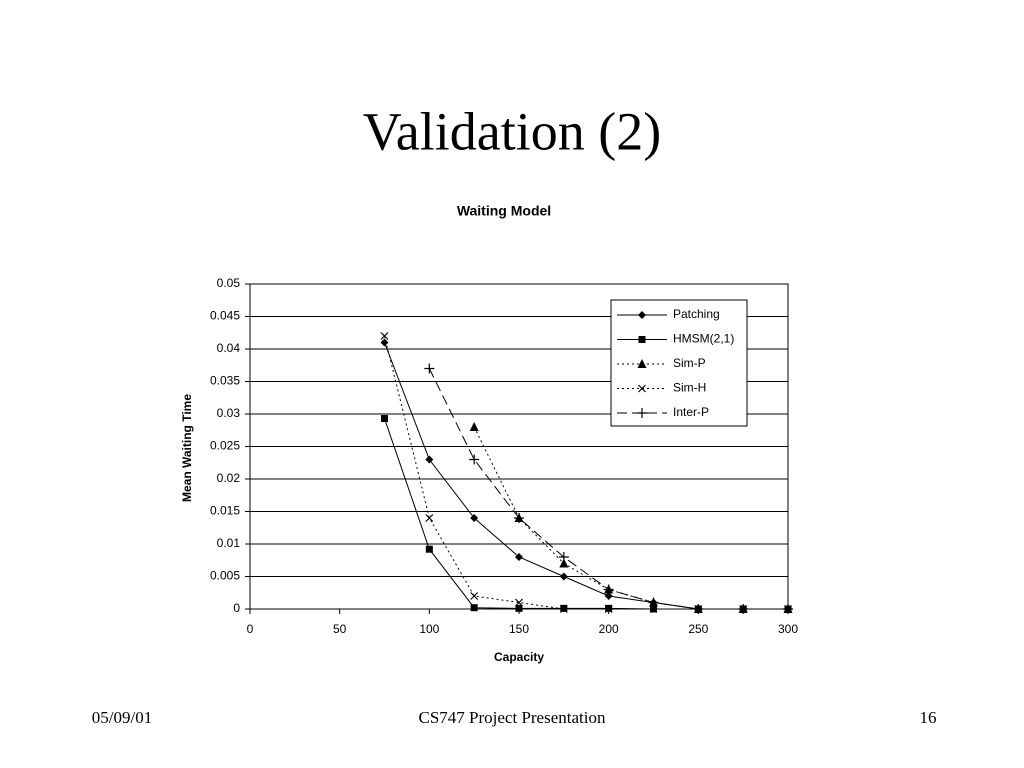  What do you see at coordinates (225, 576) in the screenshot?
I see `y-tick-label: 0.005` at bounding box center [225, 576].